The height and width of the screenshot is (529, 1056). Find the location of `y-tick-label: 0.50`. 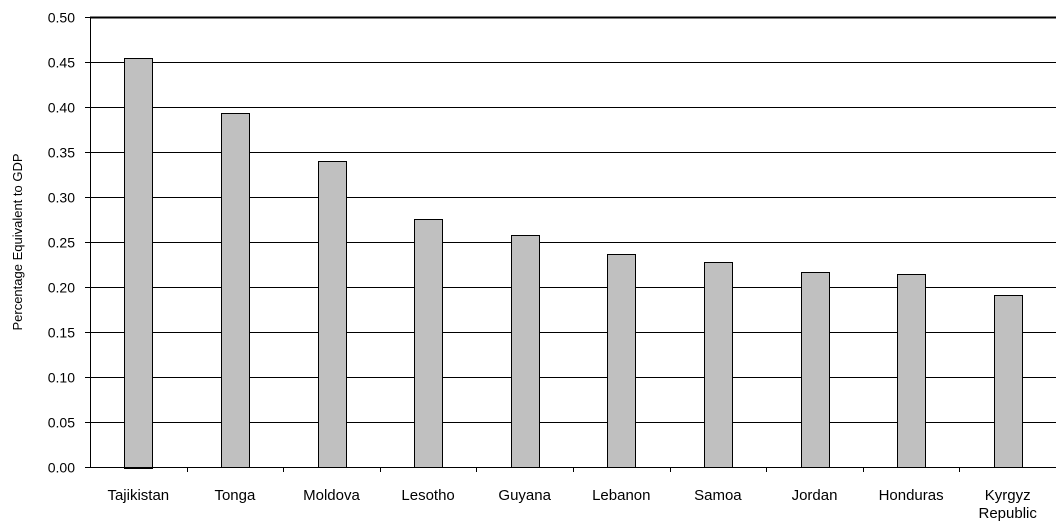

y-tick-label: 0.50 is located at coordinates (61, 18).